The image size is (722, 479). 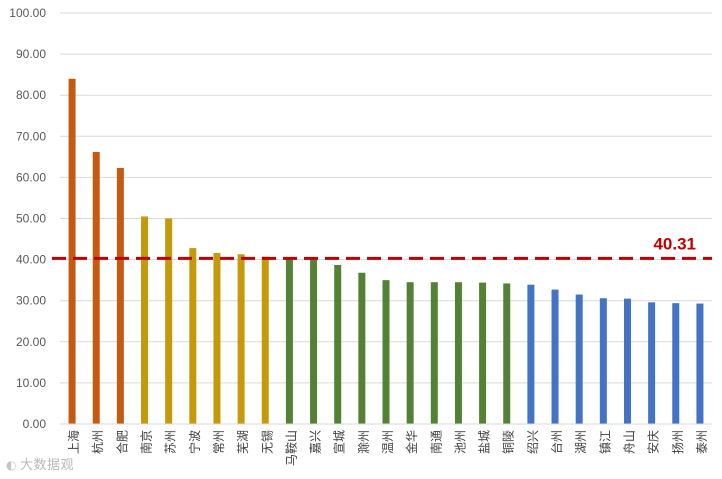 I want to click on category-label: 盐城, so click(x=485, y=442).